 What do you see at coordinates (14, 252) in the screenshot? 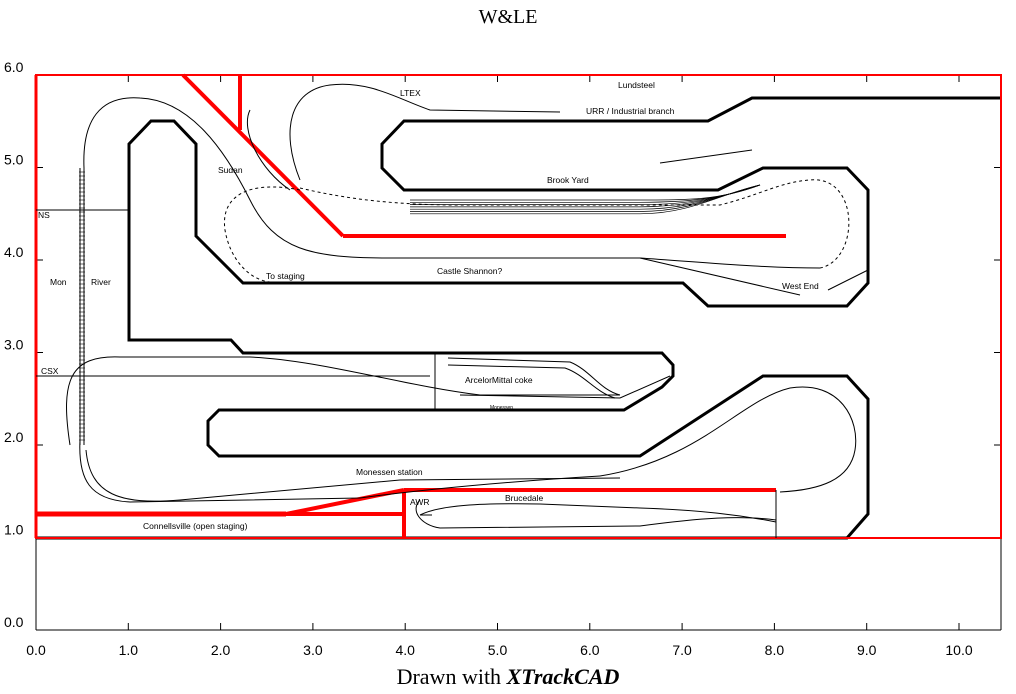
I see `y-tick-label: 4.0` at bounding box center [14, 252].